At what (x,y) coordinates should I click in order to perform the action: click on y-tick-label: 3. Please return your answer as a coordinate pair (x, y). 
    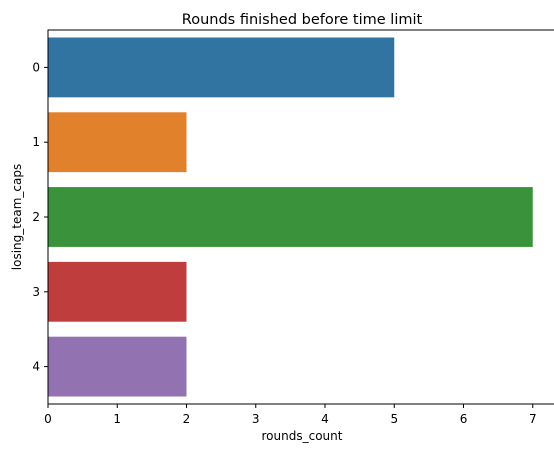
    Looking at the image, I should click on (36, 292).